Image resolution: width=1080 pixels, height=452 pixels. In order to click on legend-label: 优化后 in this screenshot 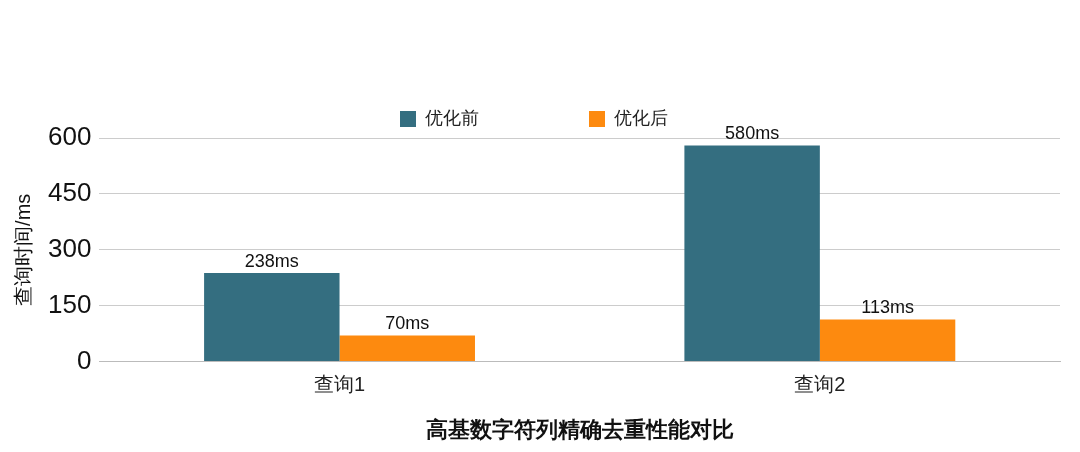, I will do `click(641, 117)`.